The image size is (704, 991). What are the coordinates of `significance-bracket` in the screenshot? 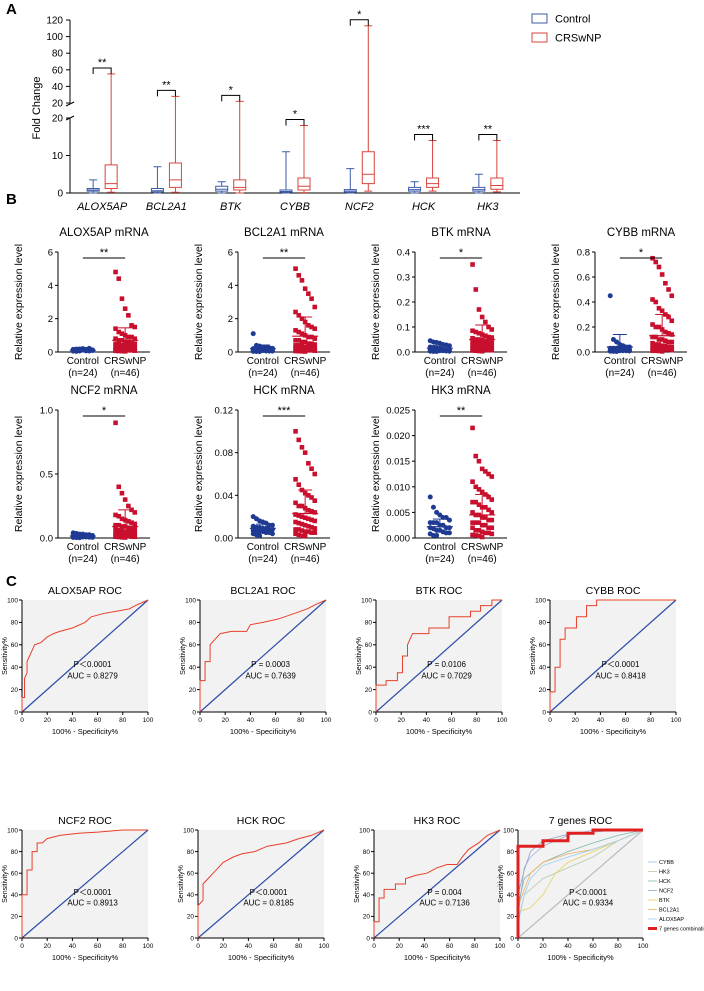 It's located at (231, 98).